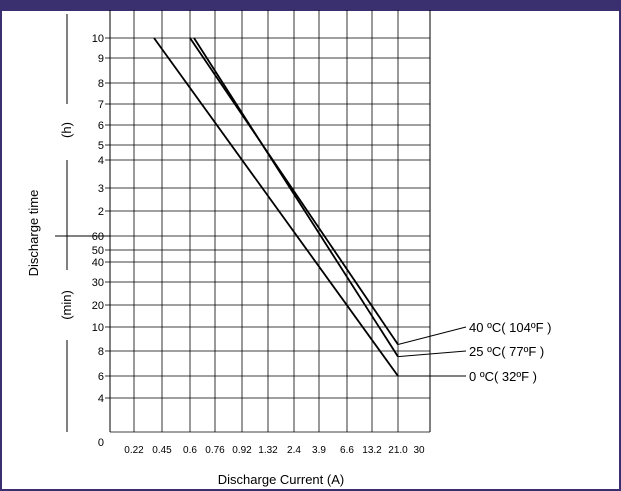 Image resolution: width=621 pixels, height=491 pixels. What do you see at coordinates (98, 237) in the screenshot?
I see `y-tick-label-minutes: 60` at bounding box center [98, 237].